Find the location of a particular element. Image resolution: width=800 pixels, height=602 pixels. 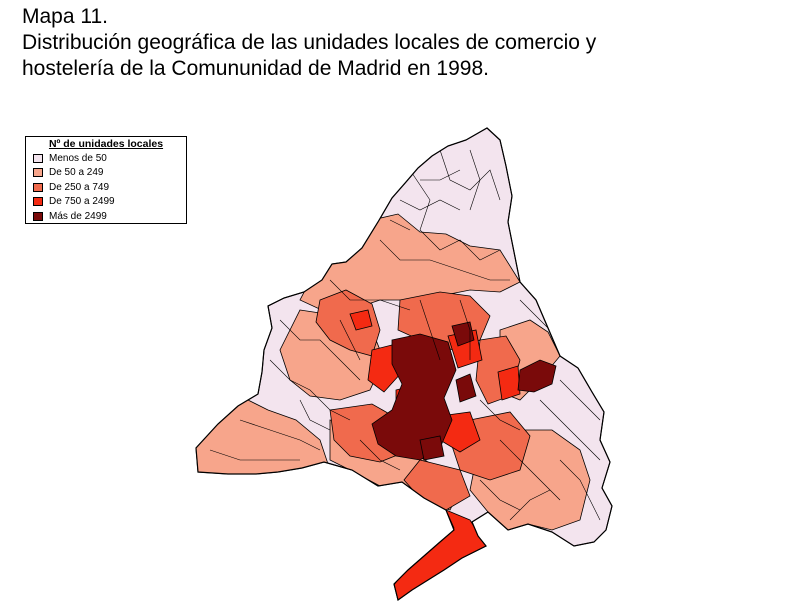

legend-item: De 50 a 249 is located at coordinates (106, 173).